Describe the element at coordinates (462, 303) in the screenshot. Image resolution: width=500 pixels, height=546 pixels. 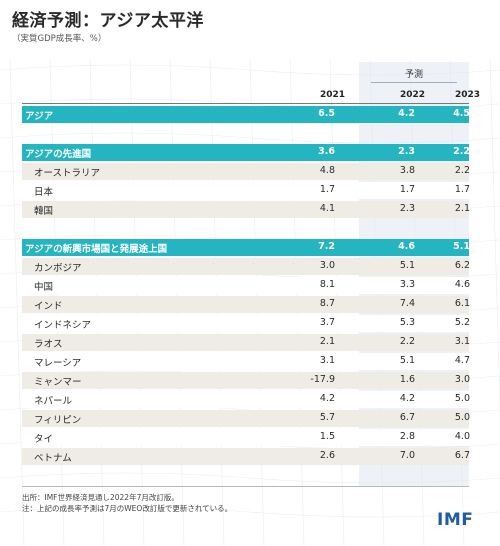
I see `value-2023: 6.1` at that location.